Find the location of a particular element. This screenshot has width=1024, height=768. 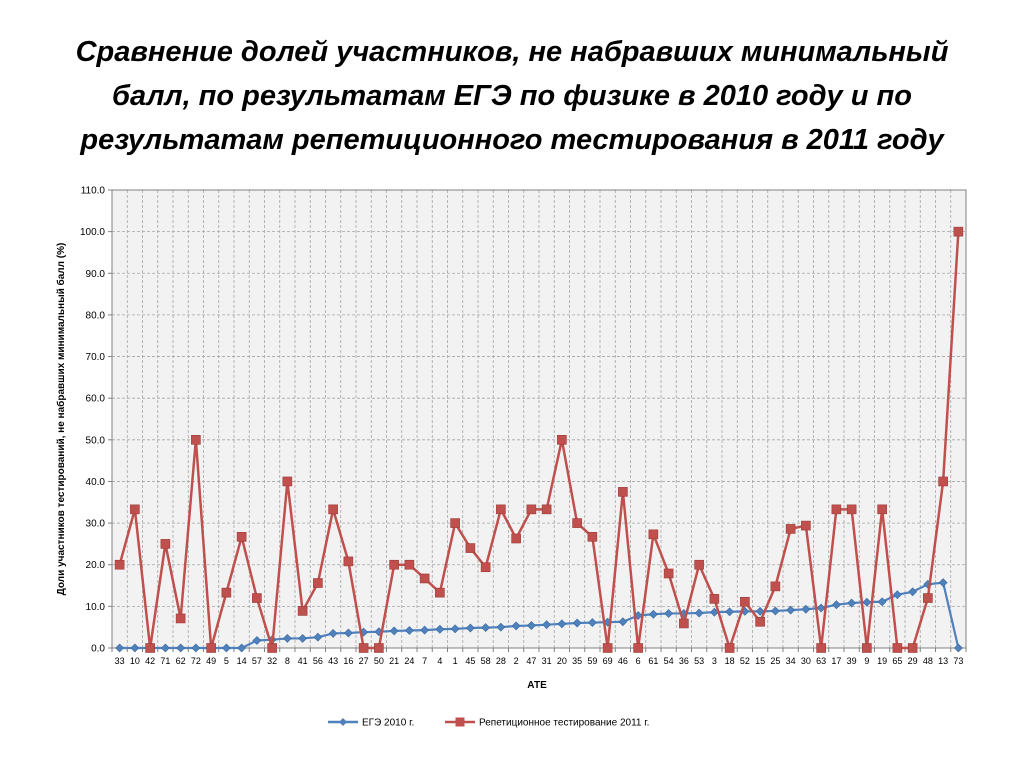

x-tick-label: 5 is located at coordinates (226, 661).